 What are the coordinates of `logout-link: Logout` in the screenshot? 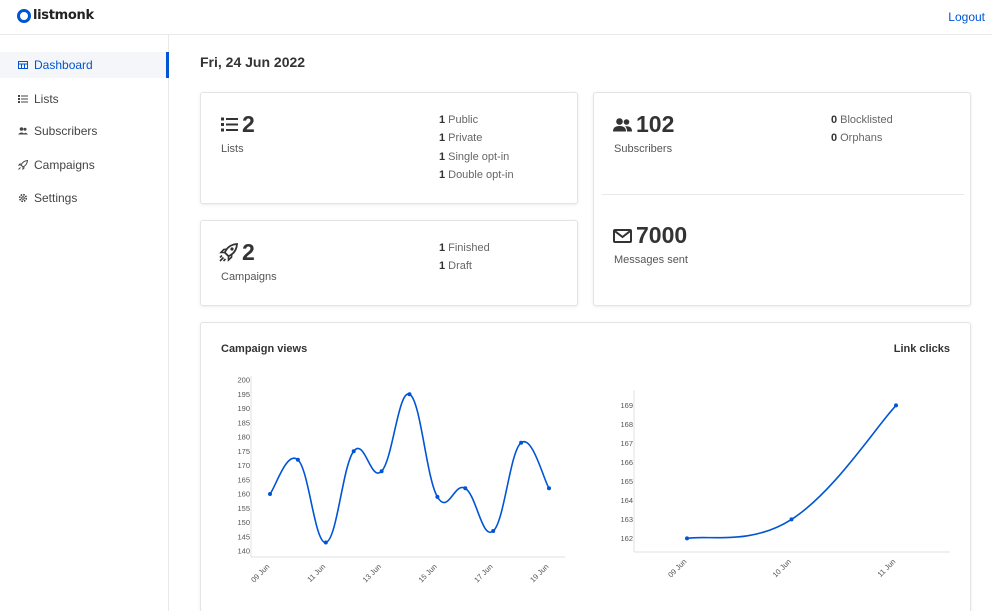 It's located at (966, 17).